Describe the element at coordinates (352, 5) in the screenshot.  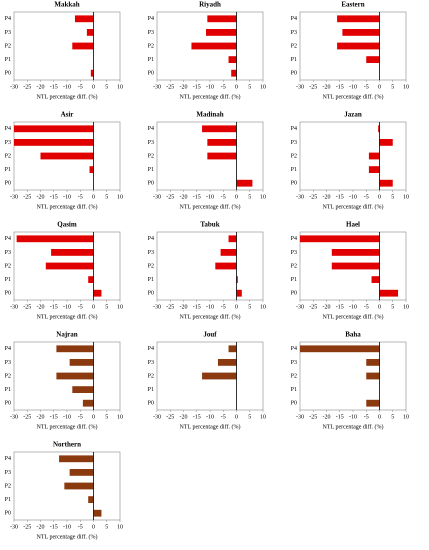
I see `panel-title: Eastern` at that location.